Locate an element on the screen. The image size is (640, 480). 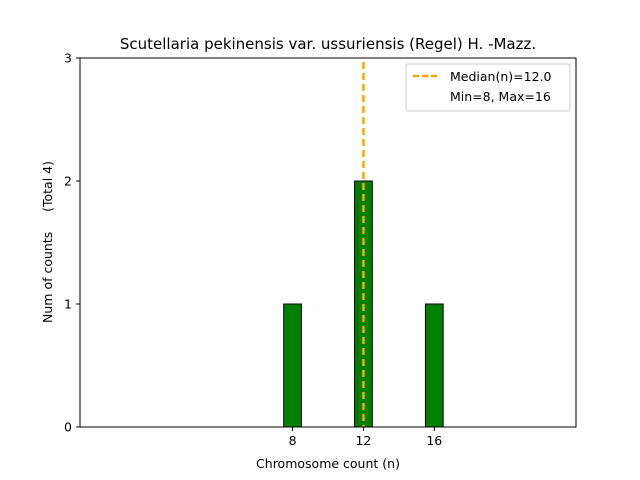
legend-box is located at coordinates (488, 87).